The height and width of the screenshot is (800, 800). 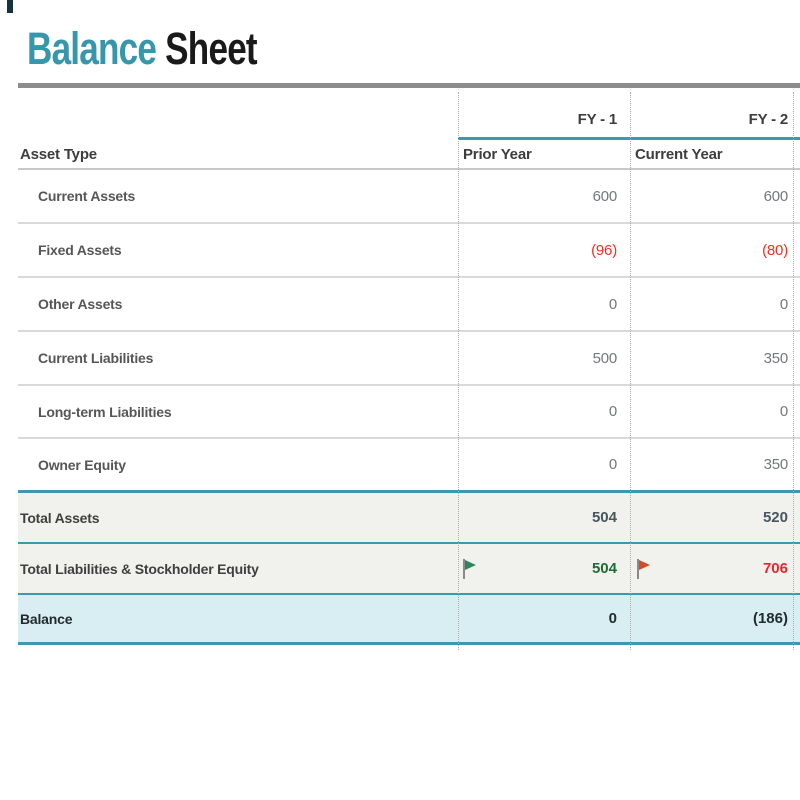 What do you see at coordinates (597, 119) in the screenshot?
I see `fy1-group-header: FY - 1` at bounding box center [597, 119].